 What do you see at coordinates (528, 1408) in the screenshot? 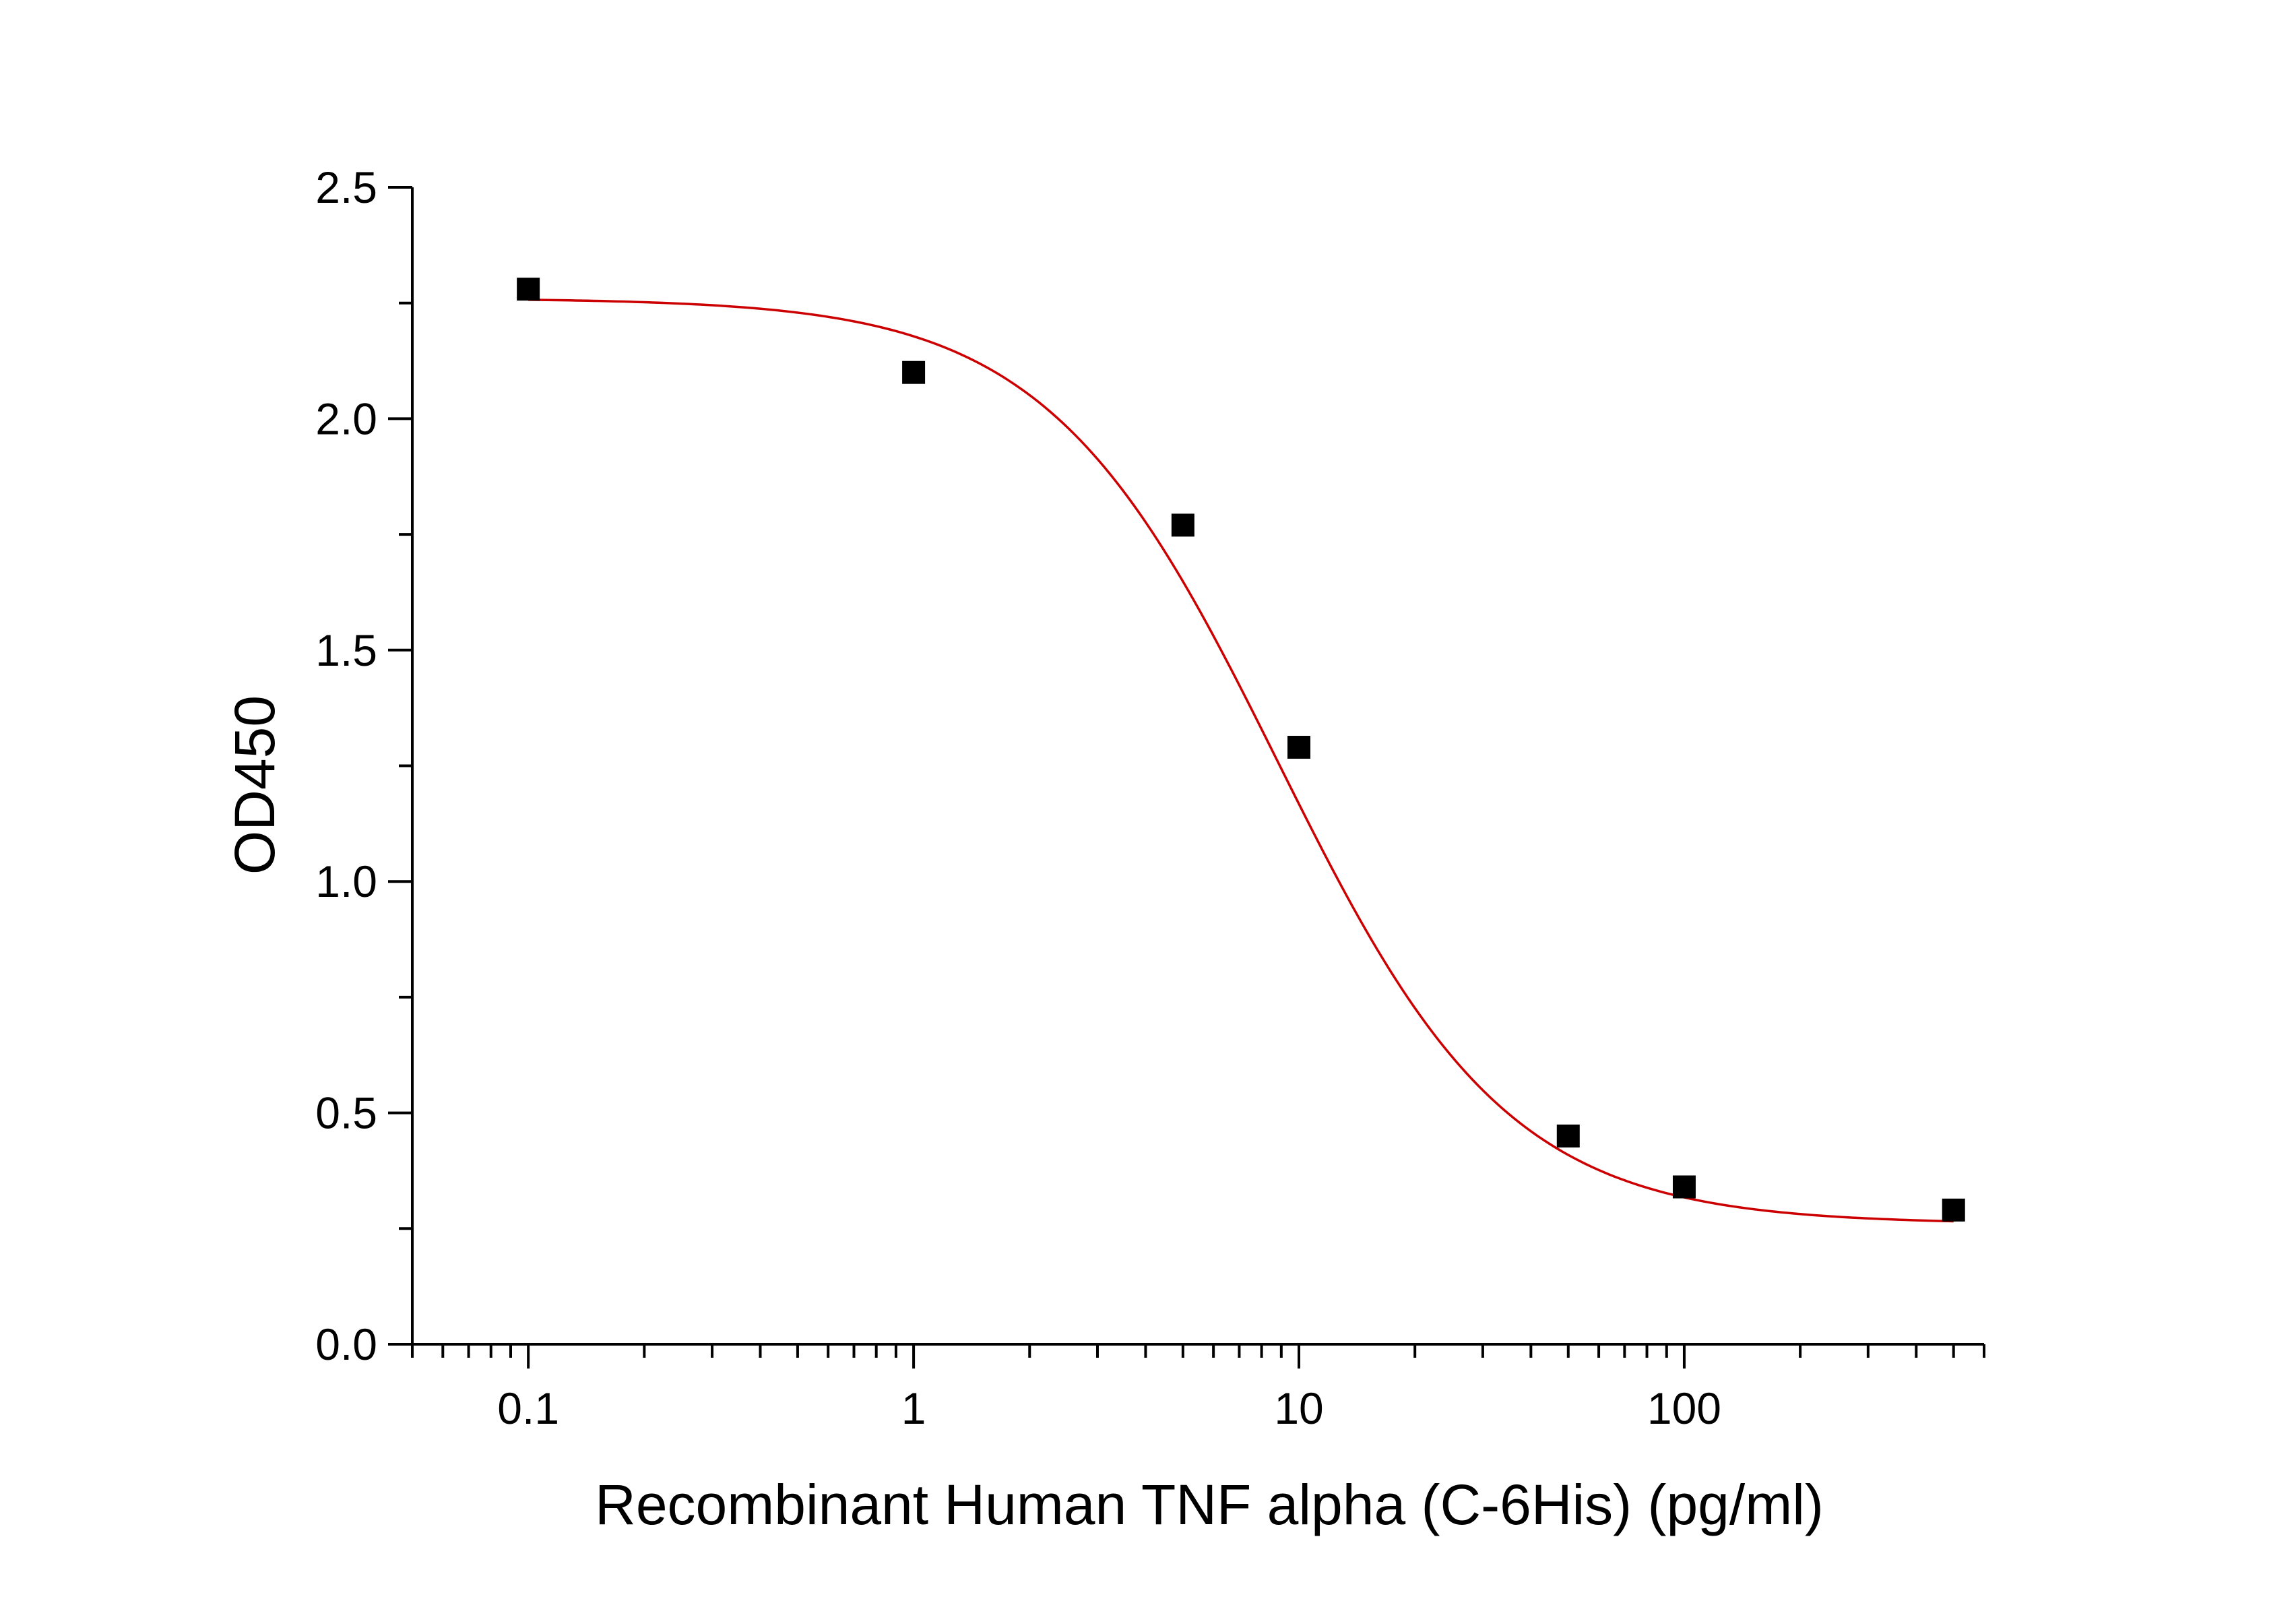
I see `x-tick-label: 0.1` at bounding box center [528, 1408].